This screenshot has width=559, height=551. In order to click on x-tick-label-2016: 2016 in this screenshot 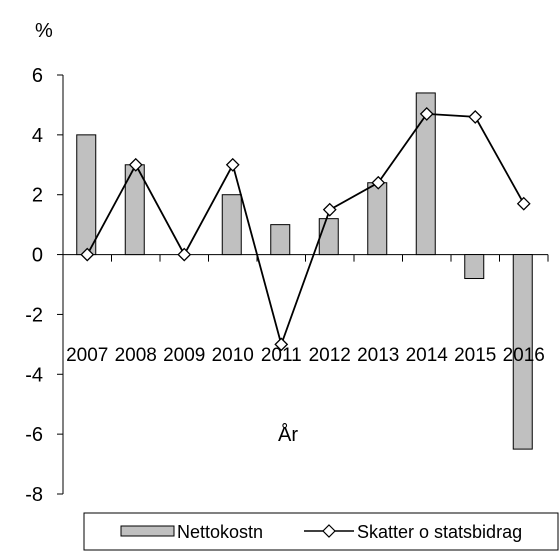, I will do `click(524, 355)`.